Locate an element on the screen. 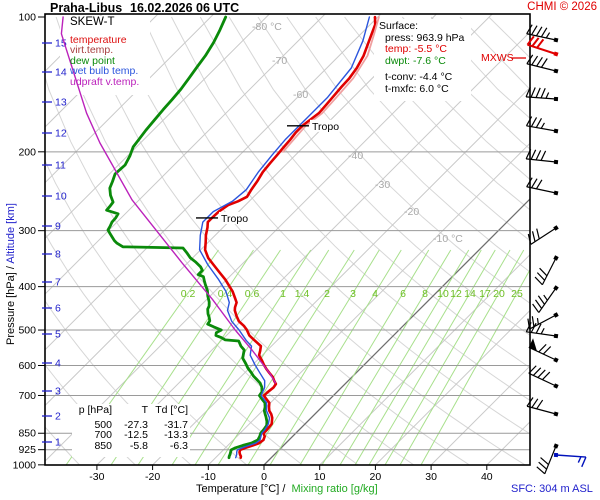 The image size is (600, 500). temperature-axis-label: Temperature [°C] is located at coordinates (238, 489).